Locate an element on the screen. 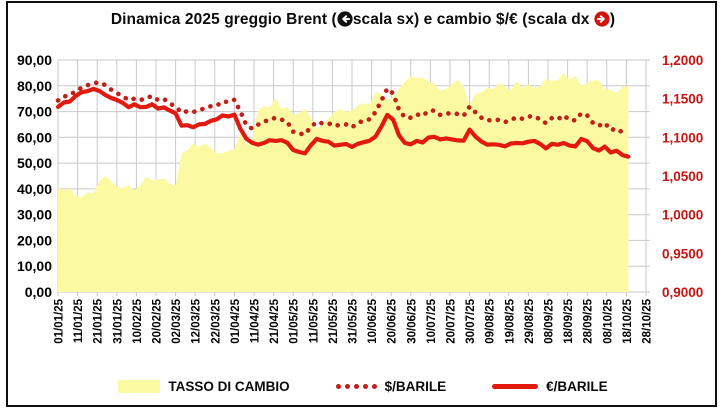 This screenshot has width=726, height=412. x-axis-label: 28/09/25 is located at coordinates (589, 320).